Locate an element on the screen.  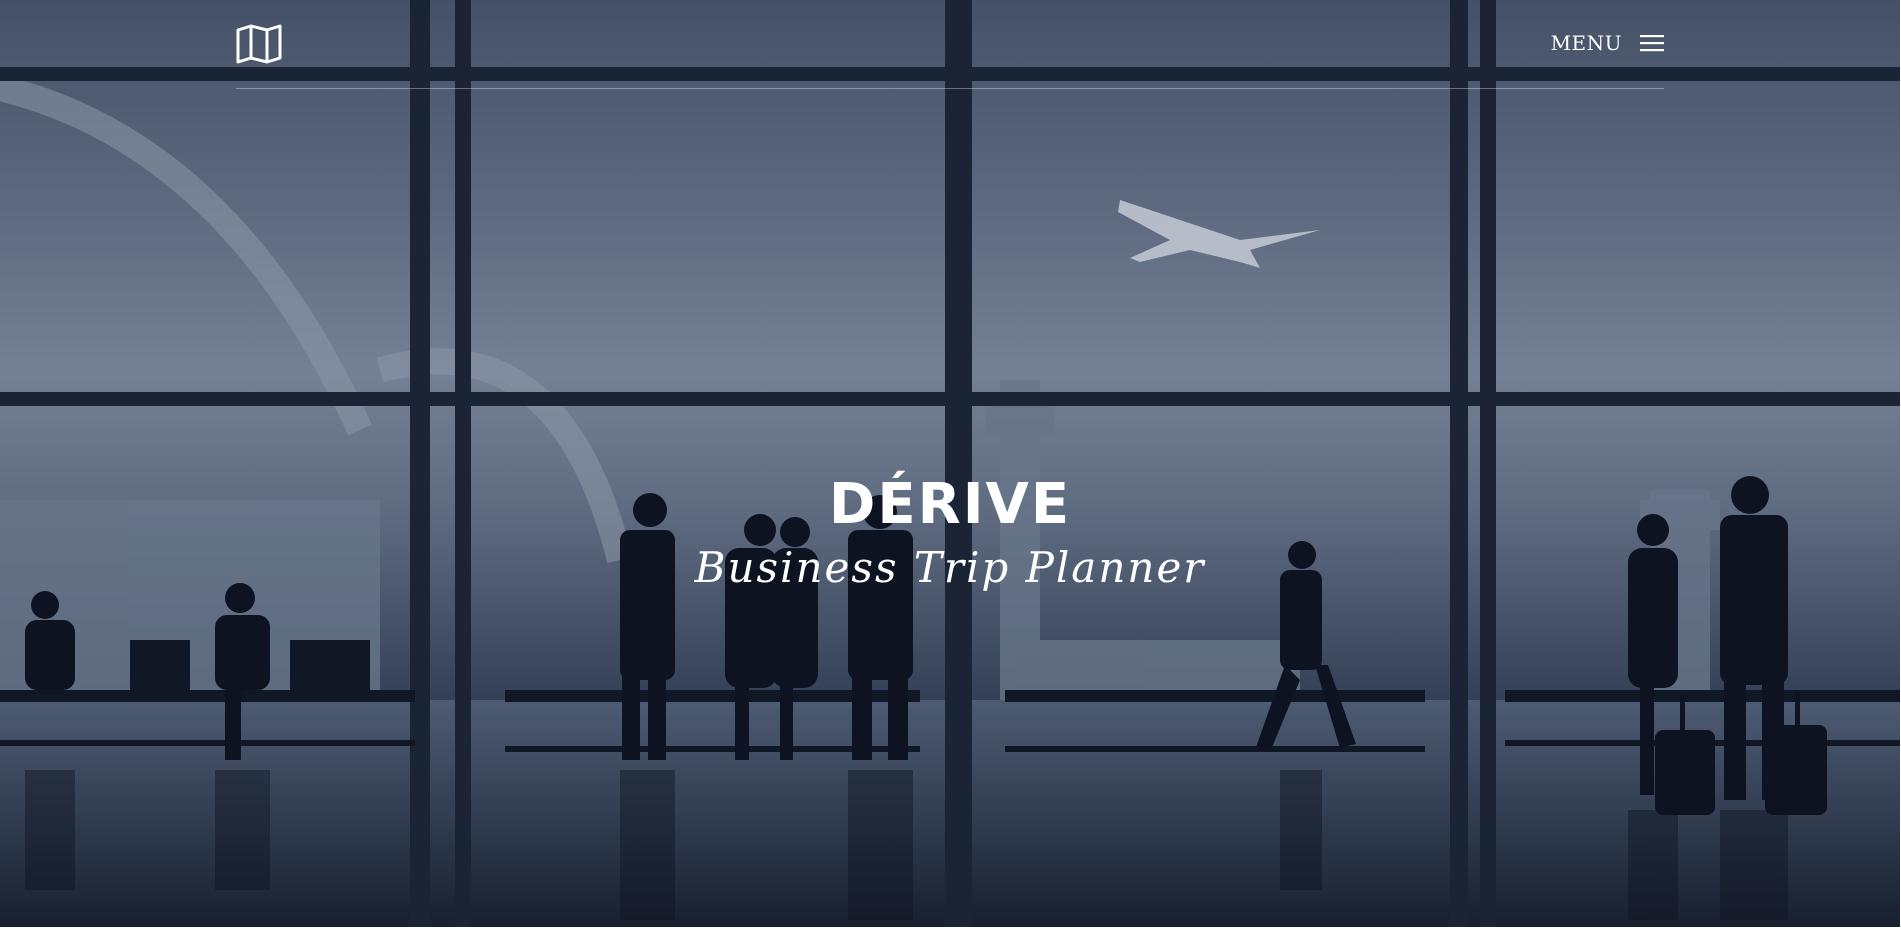
top-navbar: MENU is located at coordinates (950, 44).